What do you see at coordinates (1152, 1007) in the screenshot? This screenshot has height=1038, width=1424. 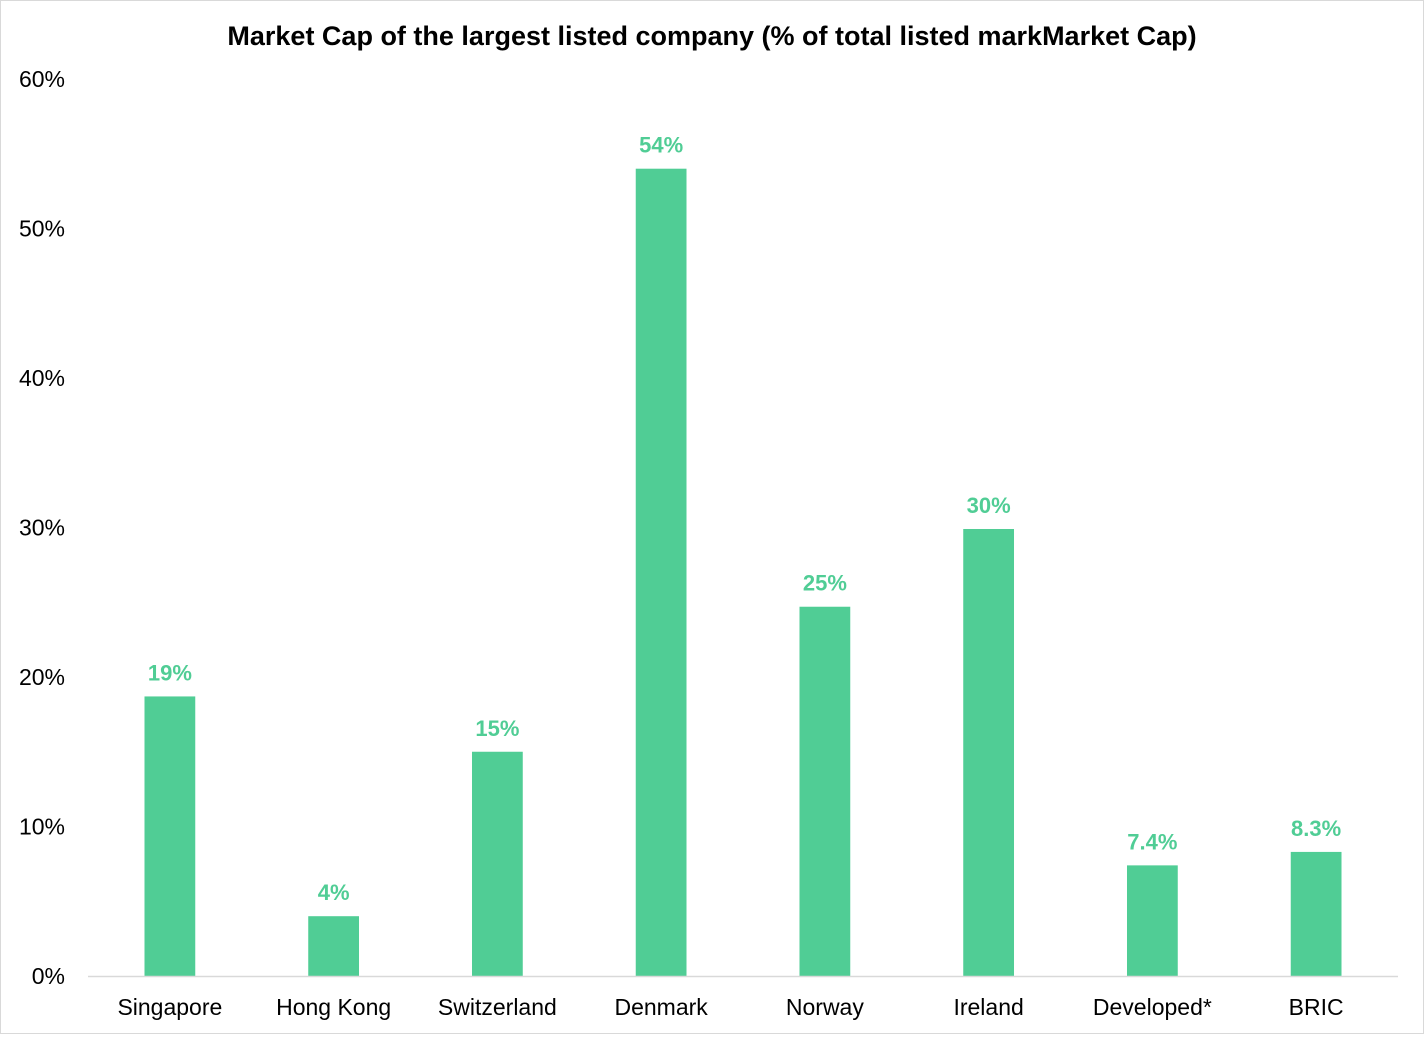 I see `x-tick-label: Developed*` at bounding box center [1152, 1007].